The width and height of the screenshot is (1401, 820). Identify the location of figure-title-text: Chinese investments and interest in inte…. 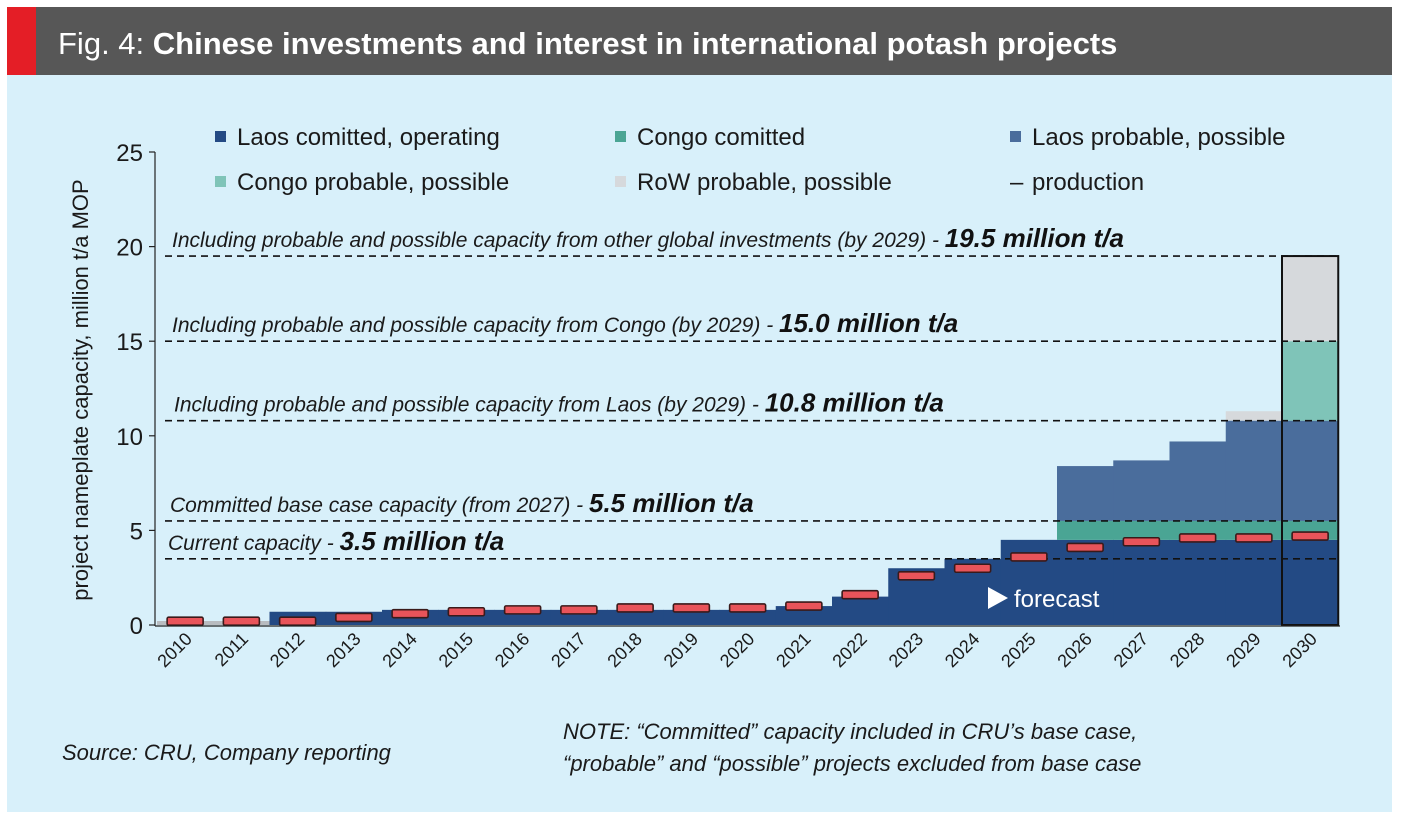
(635, 43).